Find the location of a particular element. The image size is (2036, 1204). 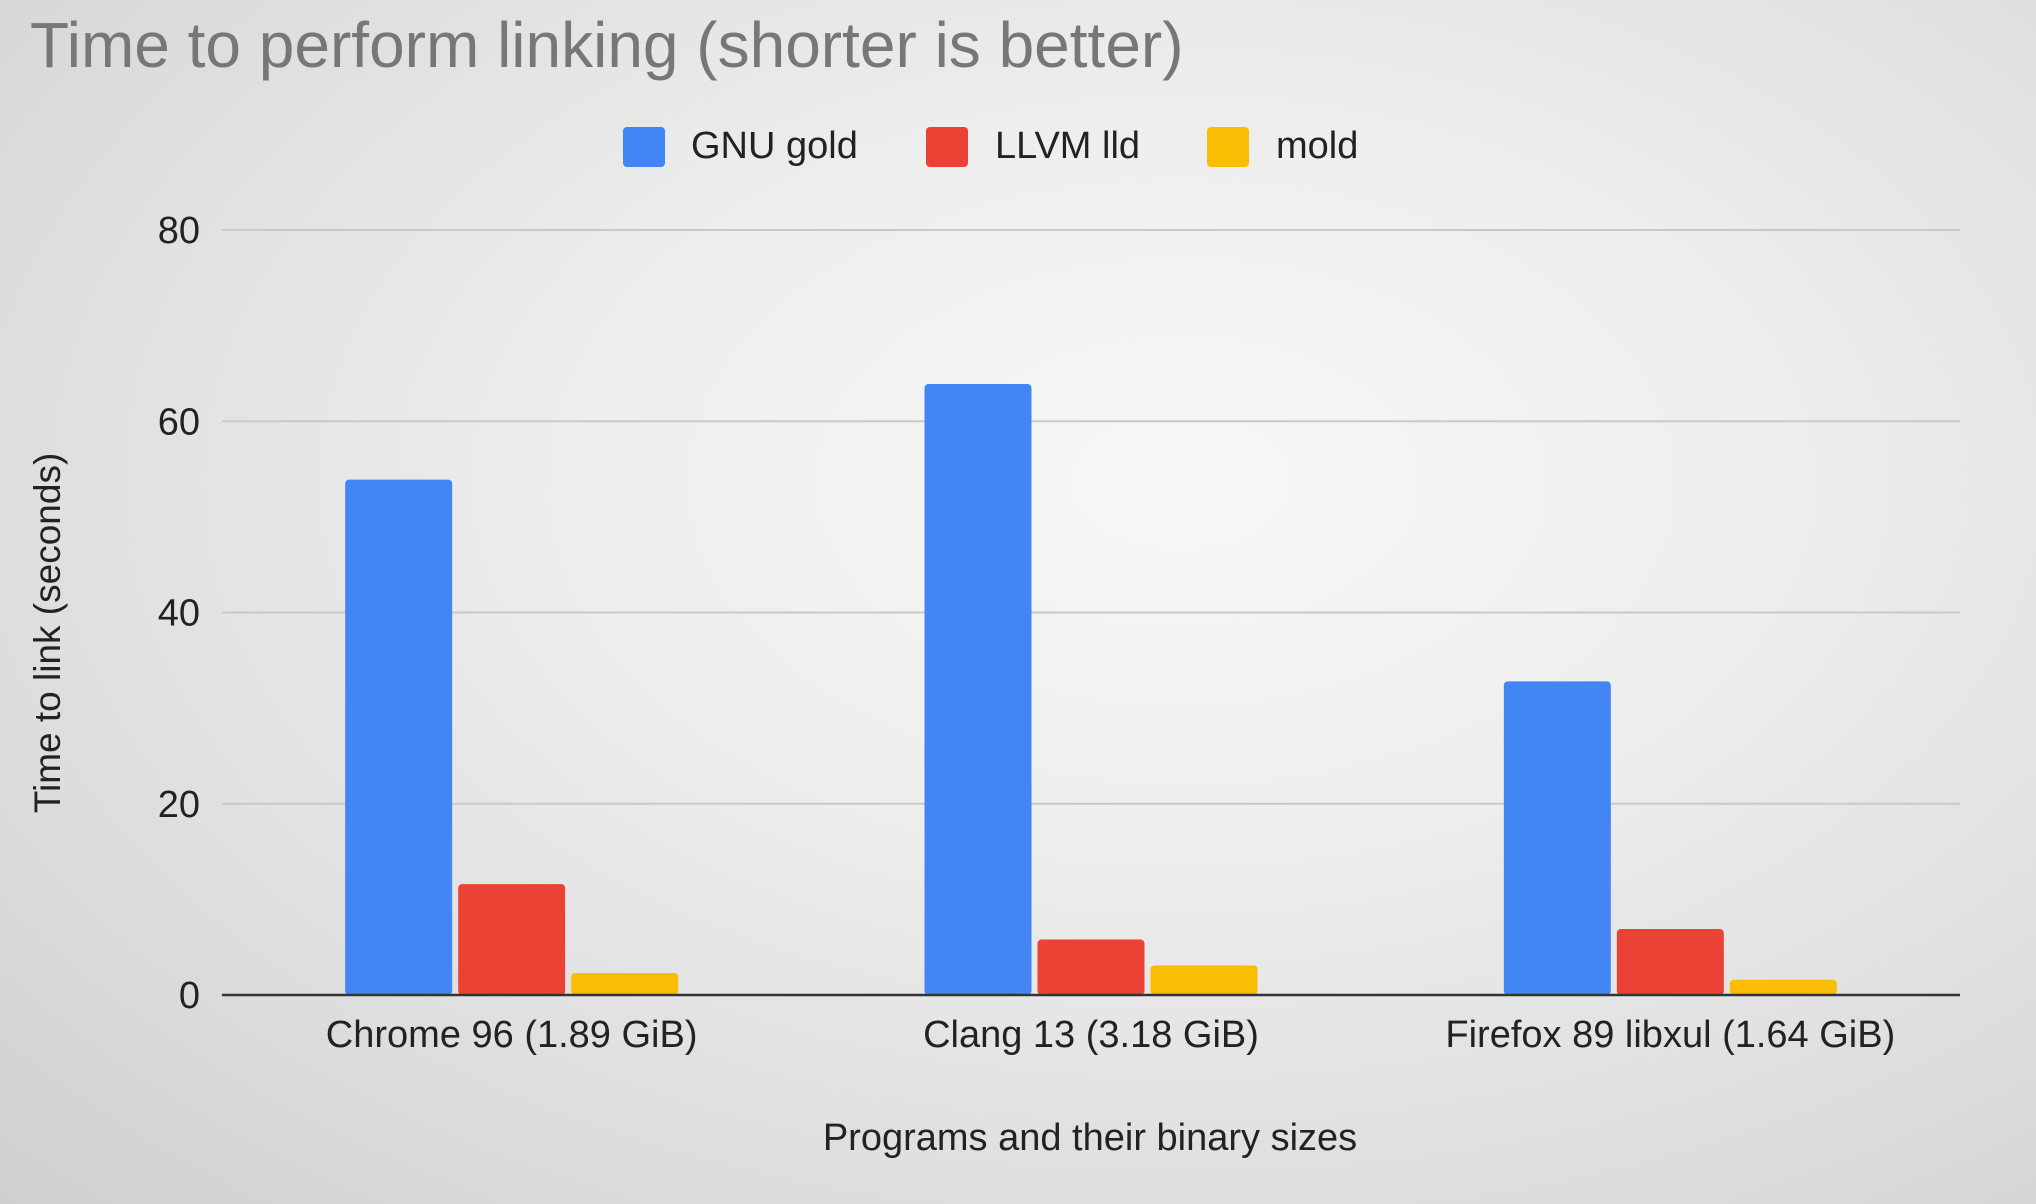

bar-llvm-lld-chrome-96-1-89-gib is located at coordinates (512, 939).